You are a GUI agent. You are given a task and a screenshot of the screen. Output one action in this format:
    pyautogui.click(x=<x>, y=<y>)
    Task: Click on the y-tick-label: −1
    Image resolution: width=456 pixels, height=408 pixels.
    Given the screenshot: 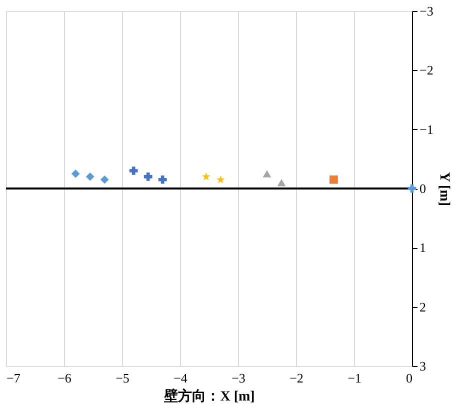 What is the action you would take?
    pyautogui.click(x=427, y=129)
    